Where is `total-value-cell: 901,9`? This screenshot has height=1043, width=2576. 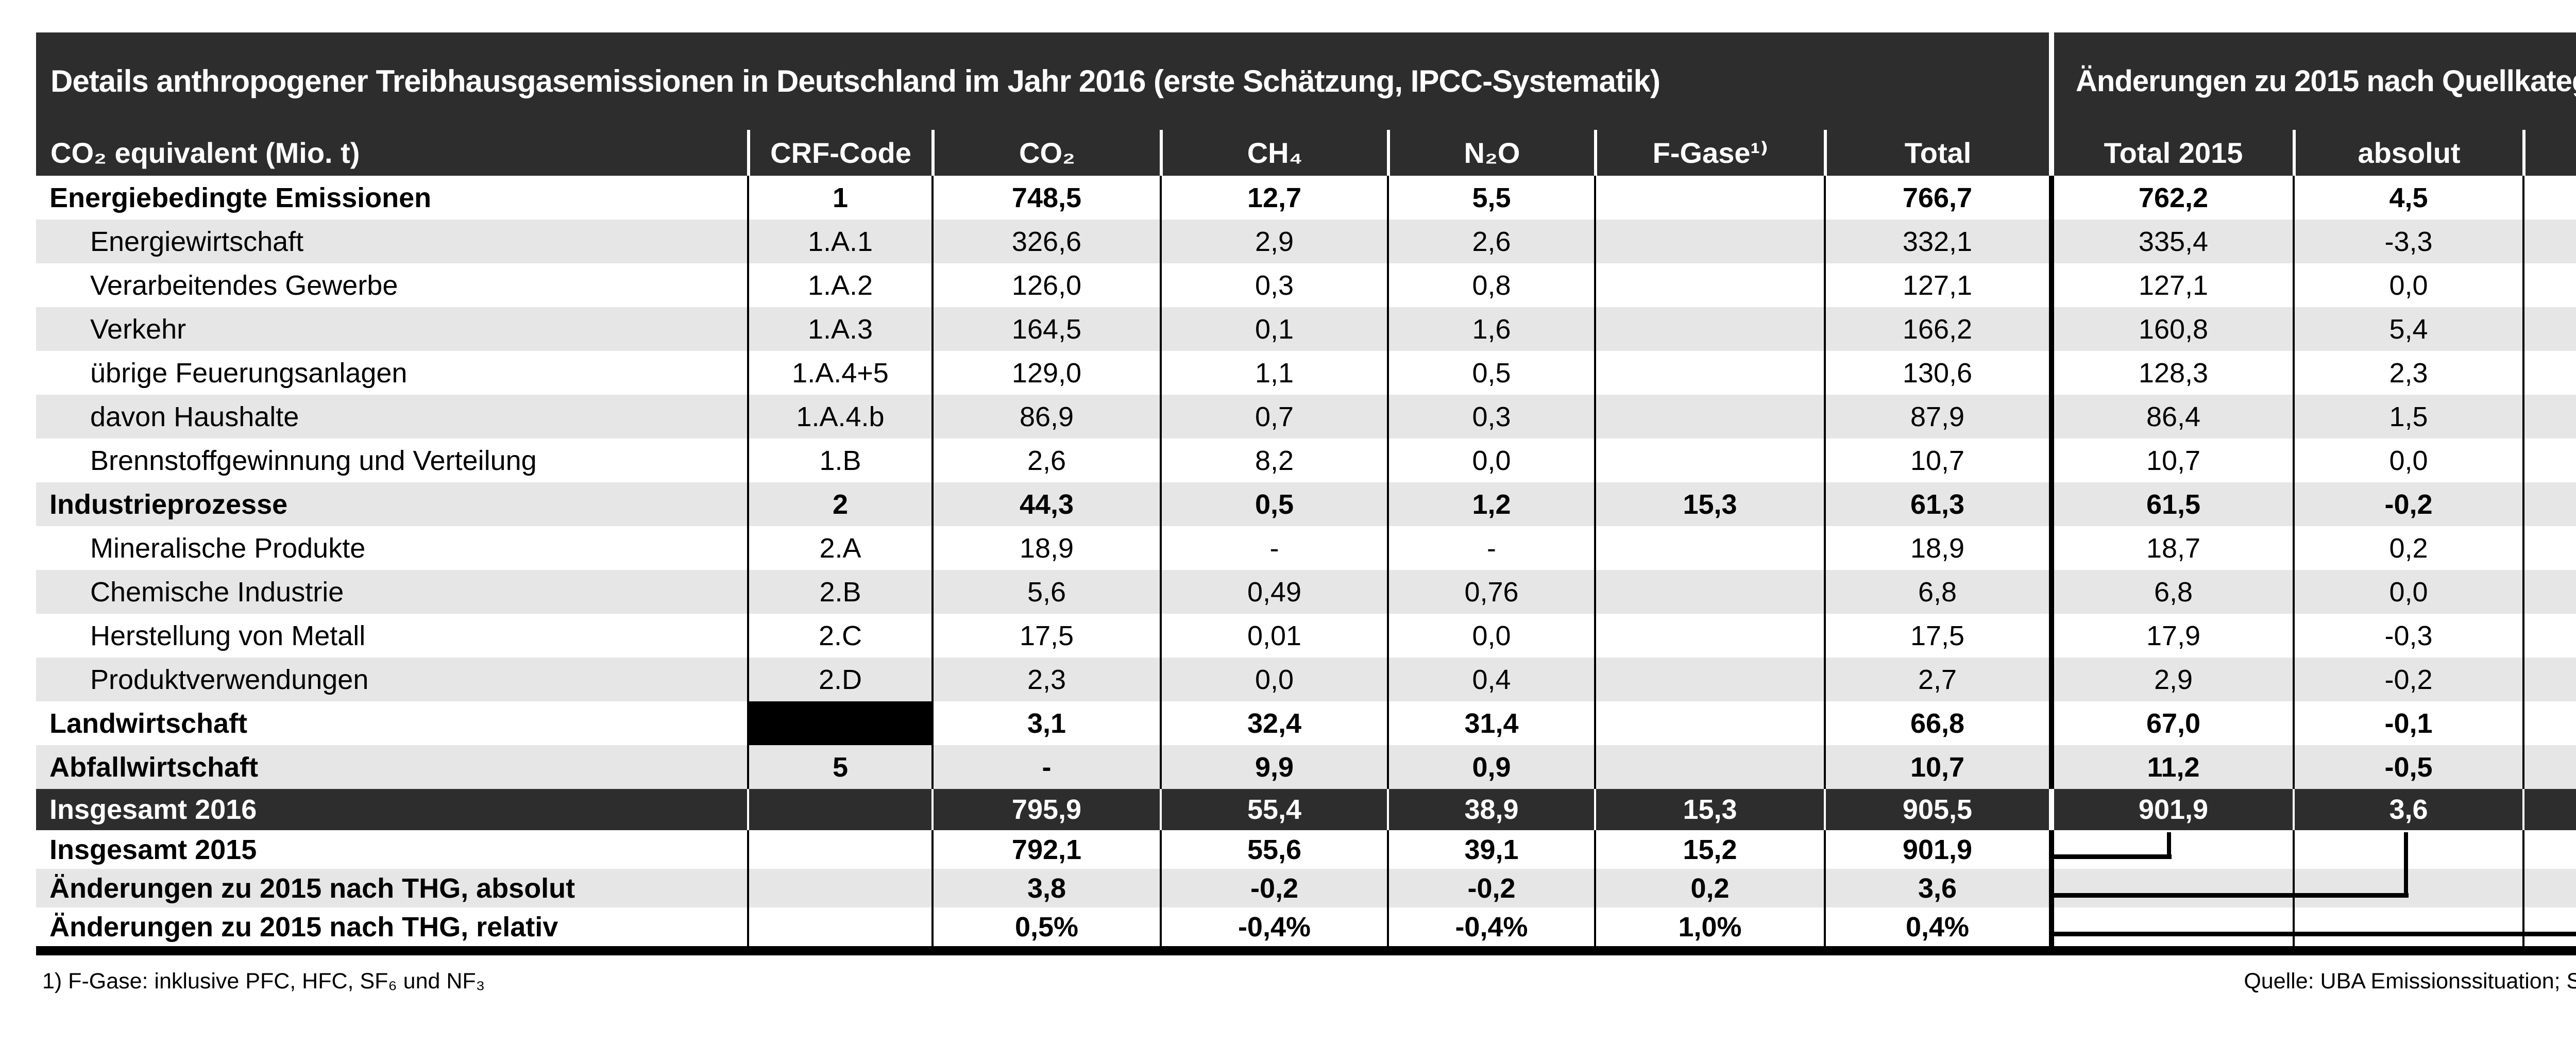 total-value-cell: 901,9 is located at coordinates (1936, 849).